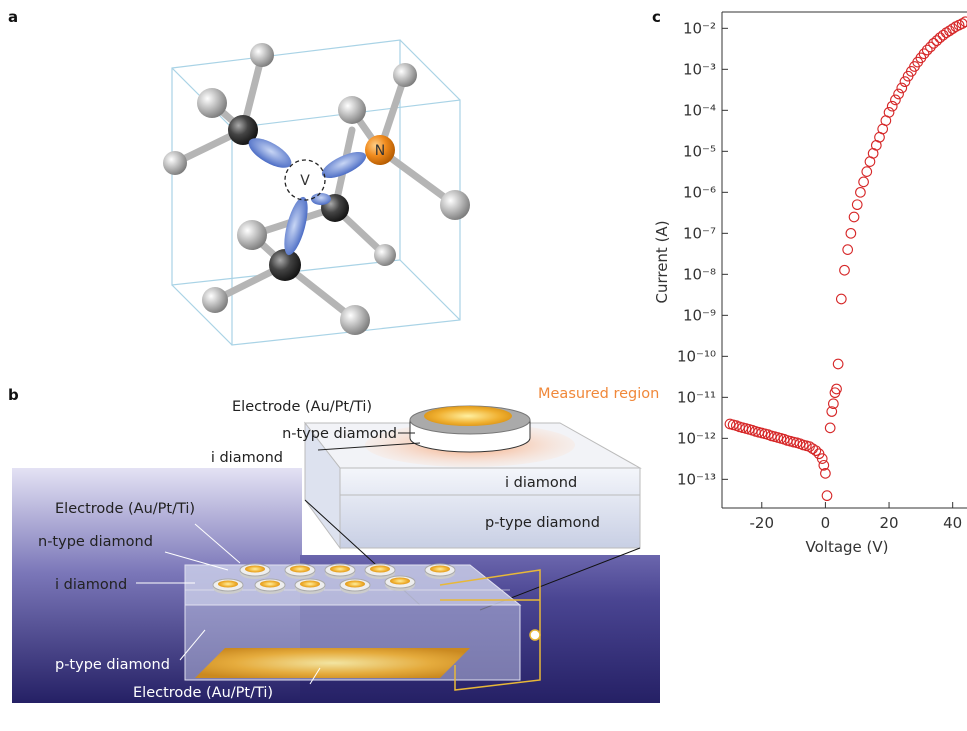  Describe the element at coordinates (699, 110) in the screenshot. I see `y-tick-label: 10⁻⁴` at that location.